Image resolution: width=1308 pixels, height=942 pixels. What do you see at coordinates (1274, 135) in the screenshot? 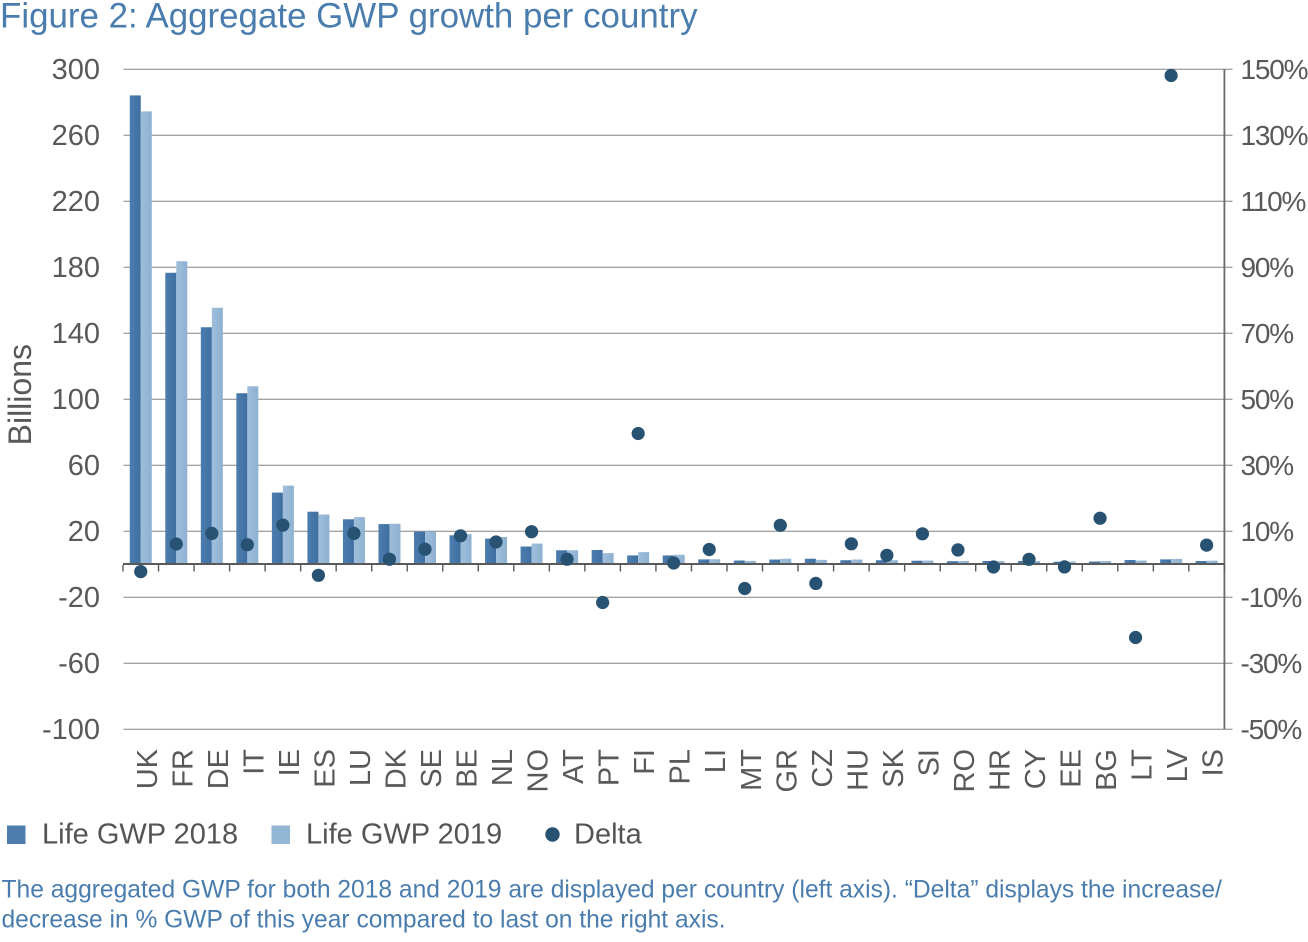
I see `svg-text: 130%` at bounding box center [1274, 135].